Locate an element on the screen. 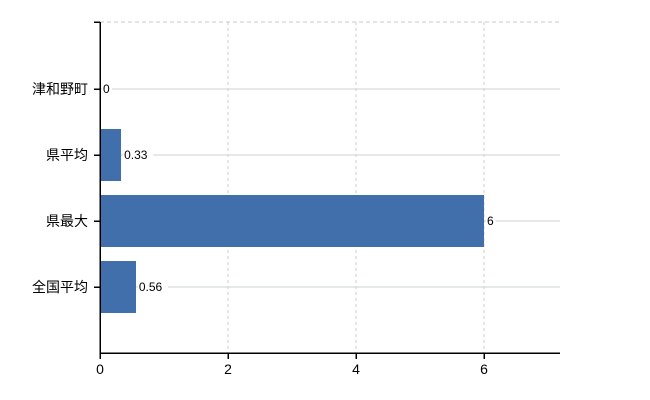 This screenshot has height=400, width=650. data-label: 6 is located at coordinates (490, 221).